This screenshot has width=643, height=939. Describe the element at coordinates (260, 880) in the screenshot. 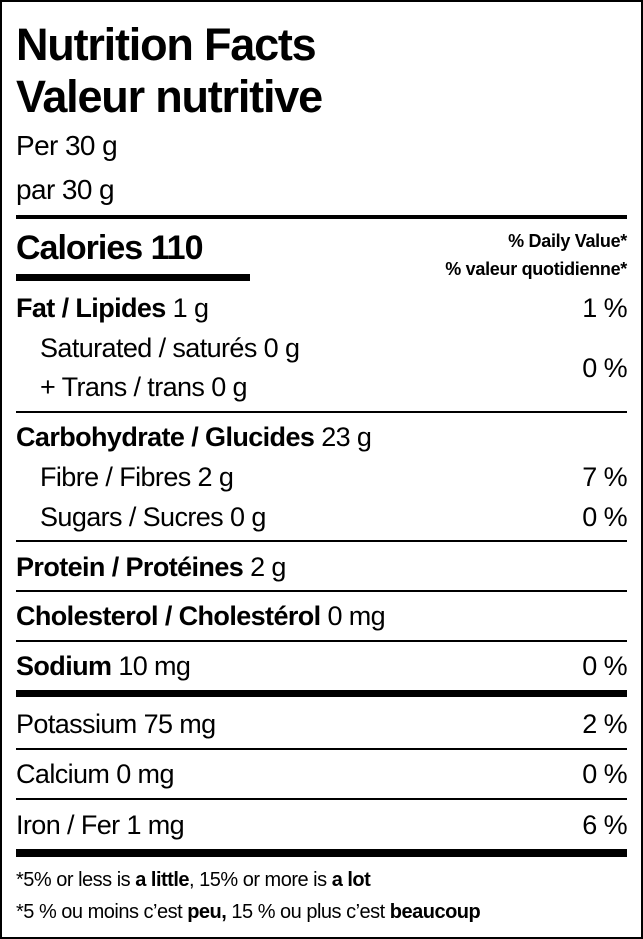

I see `footnote-text: , 15% or more is` at that location.